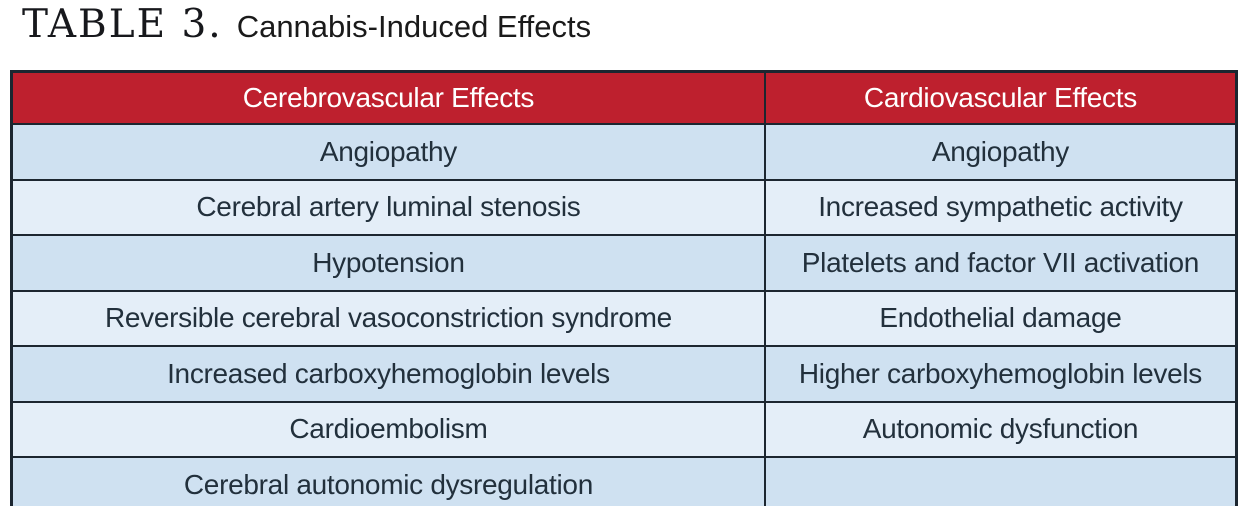  I want to click on table-row: Angiopathy Angiopathy, so click(624, 152).